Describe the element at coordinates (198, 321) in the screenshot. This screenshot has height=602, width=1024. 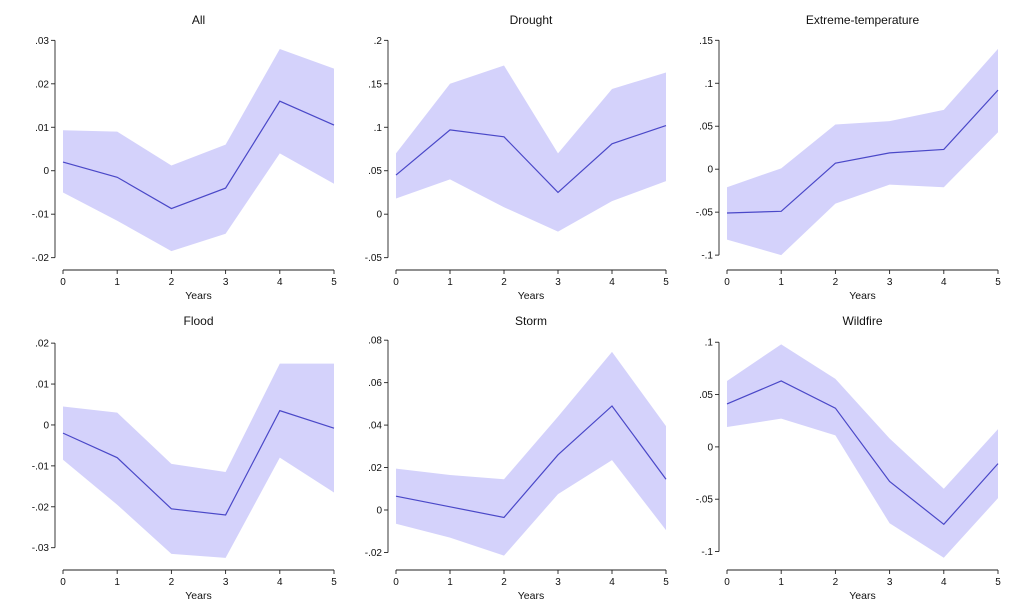
I see `panel-title: Flood` at that location.